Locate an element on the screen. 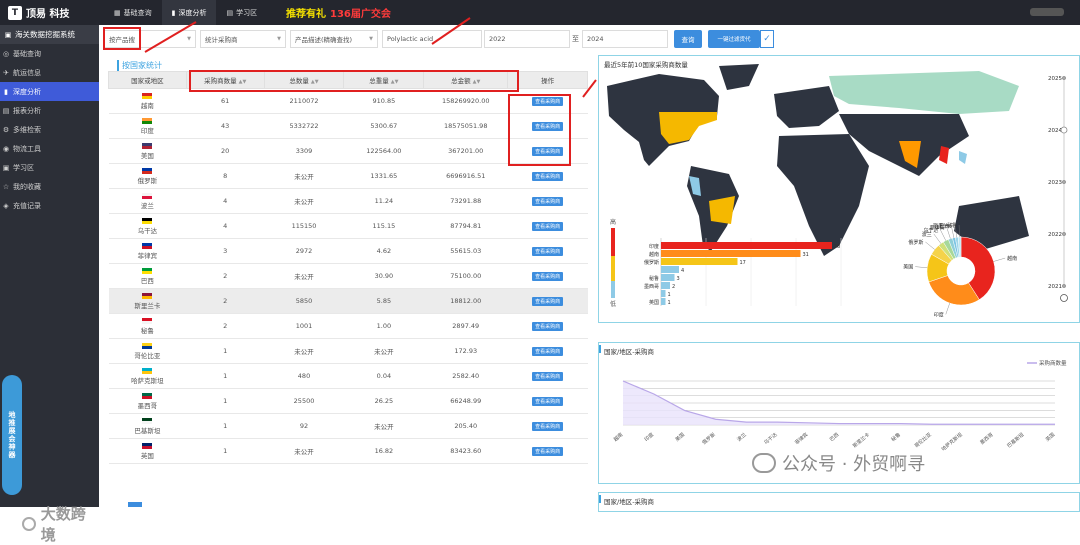  promo-canton-fair-link: 136届广交会 is located at coordinates (360, 14).